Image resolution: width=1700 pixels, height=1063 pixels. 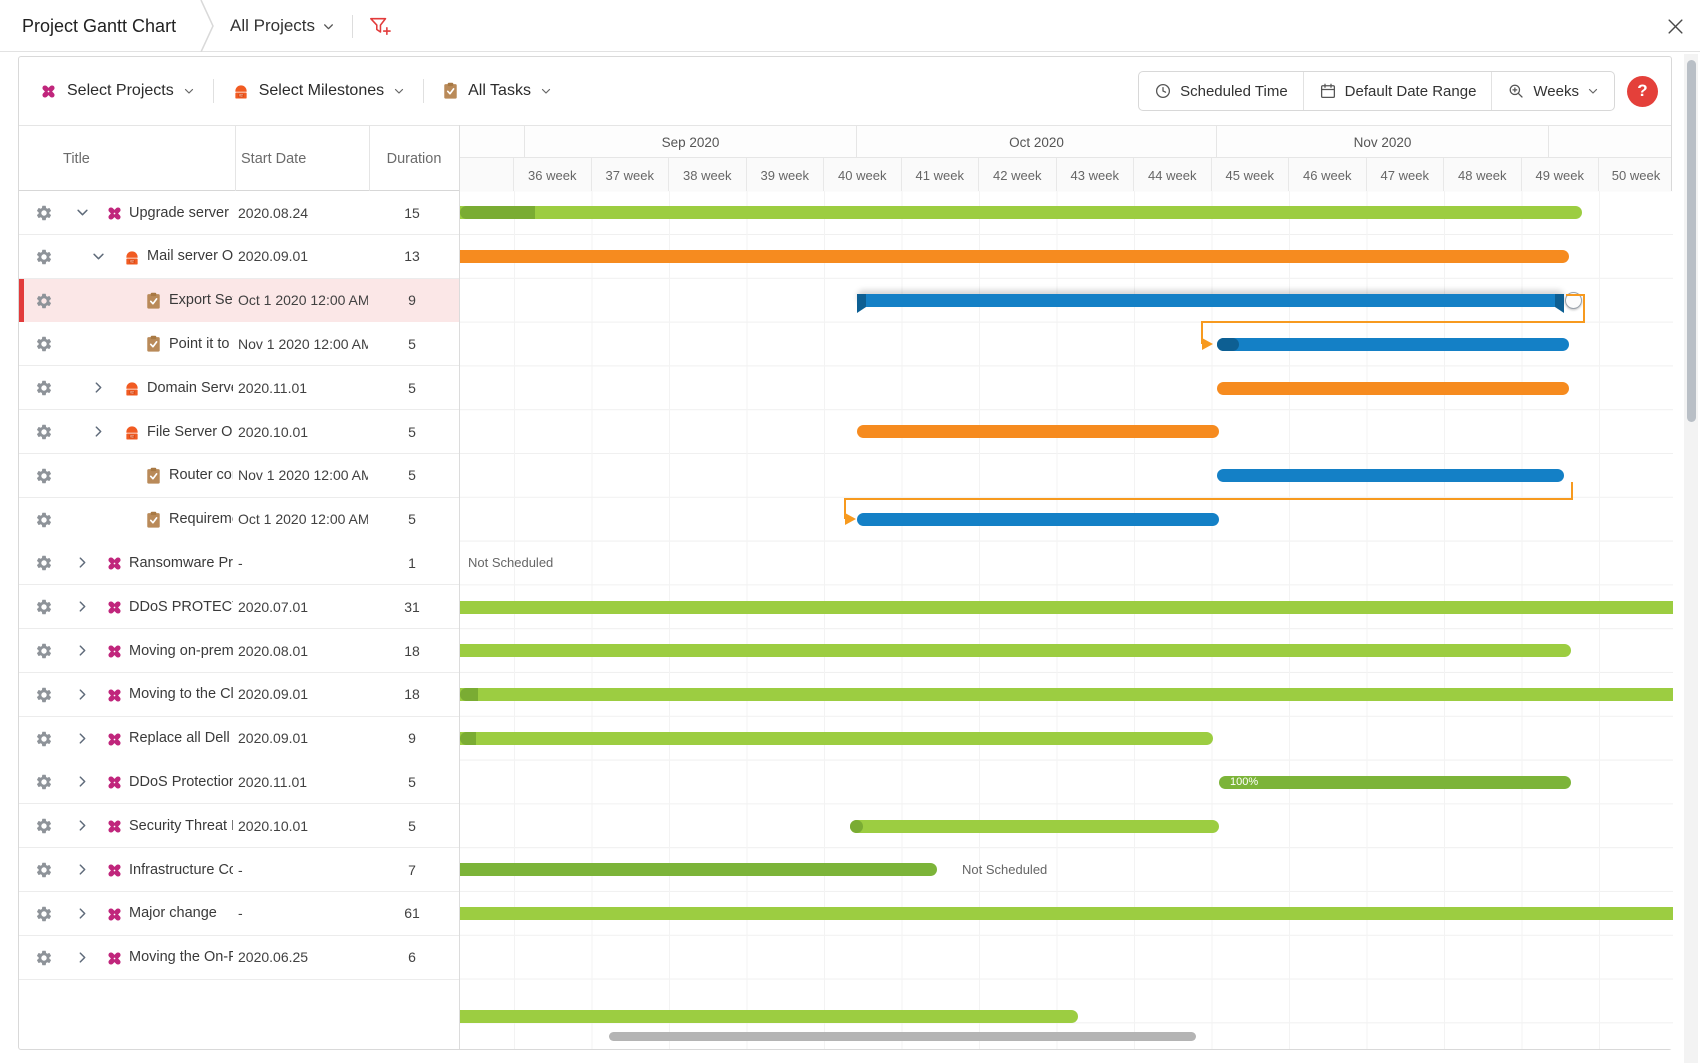 What do you see at coordinates (239, 519) in the screenshot?
I see `table-row: Requirements dc Oct 1 2020 12:00 AM 5` at bounding box center [239, 519].